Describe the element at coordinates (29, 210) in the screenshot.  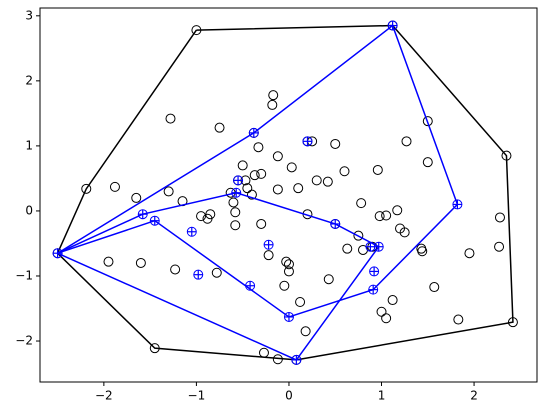
I see `y-tick-label: 0` at that location.